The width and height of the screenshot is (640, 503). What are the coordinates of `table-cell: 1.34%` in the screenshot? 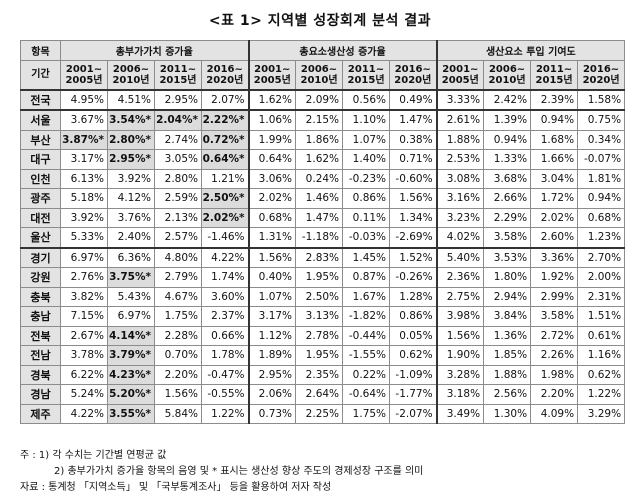 It's located at (413, 217).